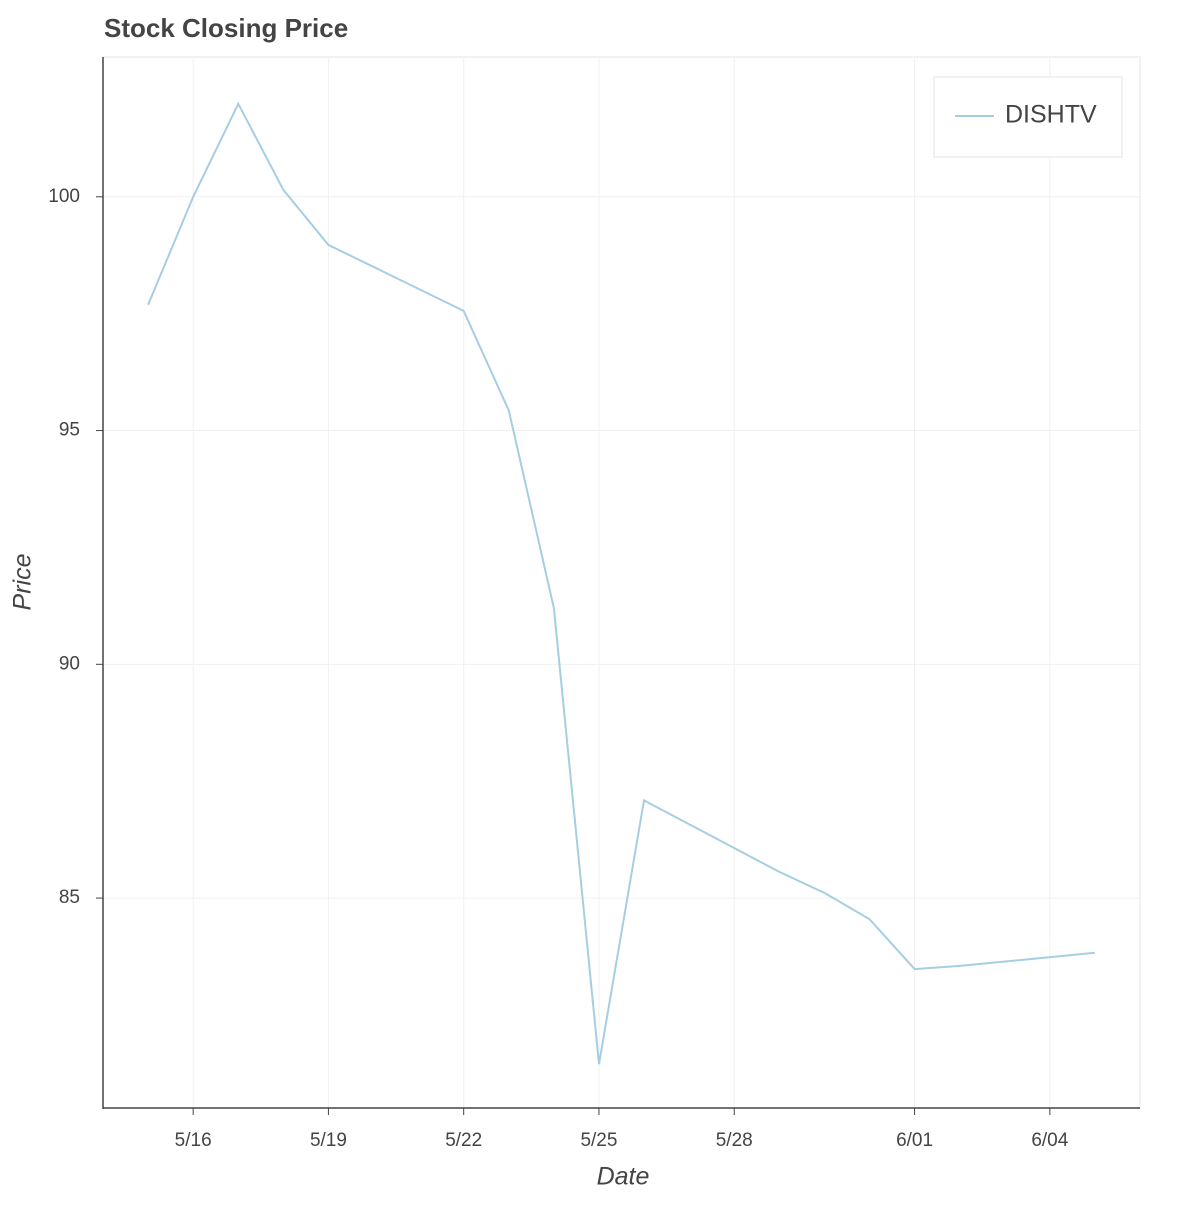  I want to click on y-tick-label: 85, so click(69, 897).